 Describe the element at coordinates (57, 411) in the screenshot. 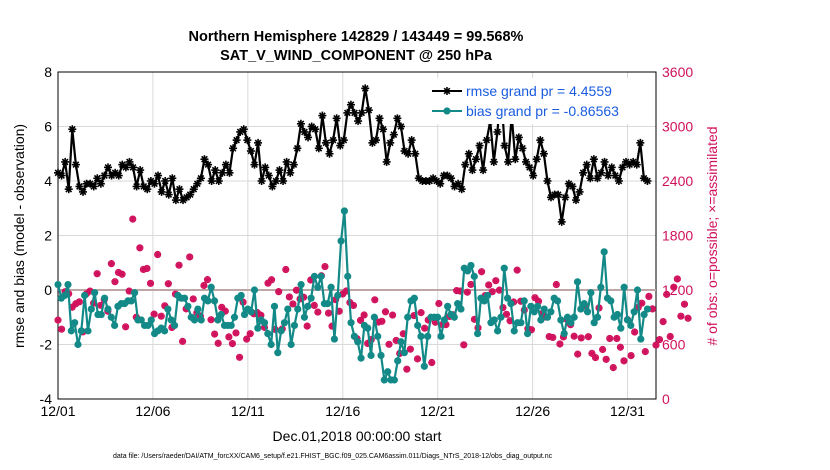

I see `x-tick-label: 12/01` at that location.